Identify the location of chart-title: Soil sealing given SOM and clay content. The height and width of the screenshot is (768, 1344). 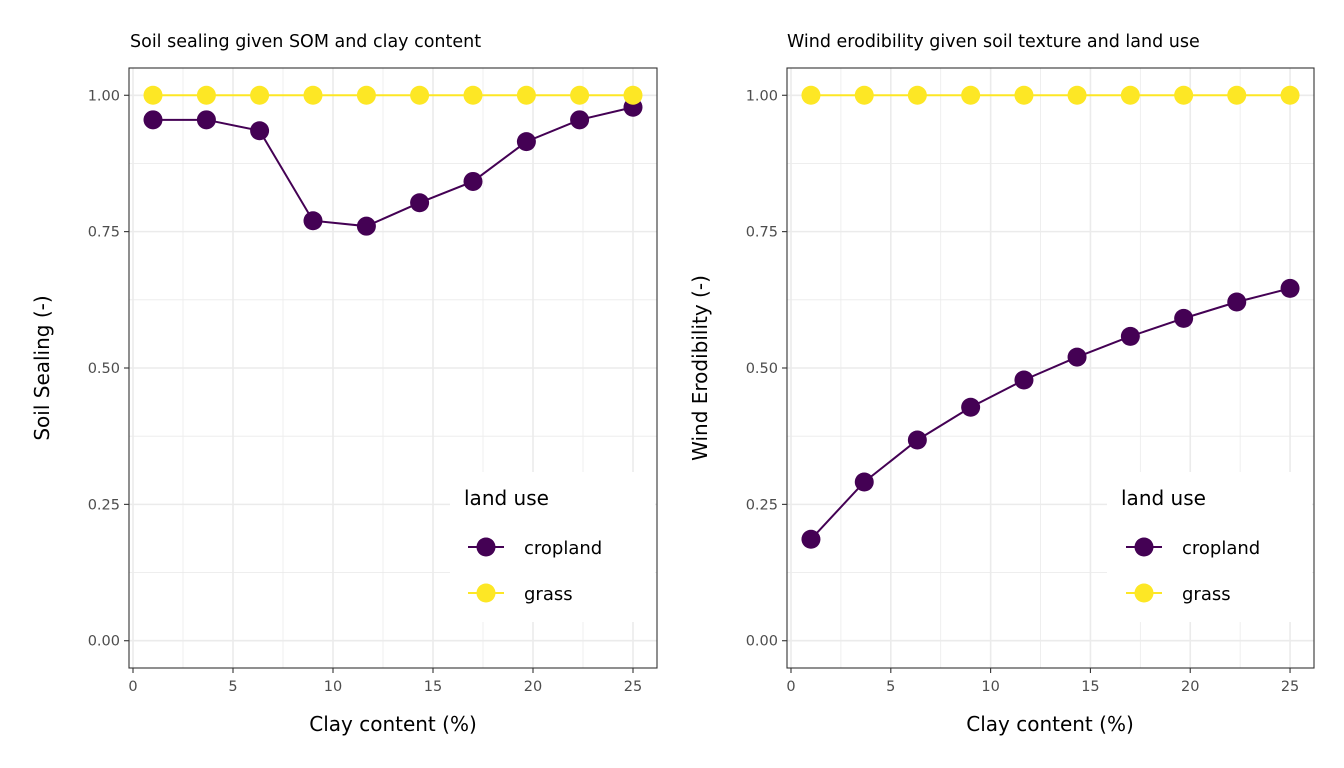
(305, 42).